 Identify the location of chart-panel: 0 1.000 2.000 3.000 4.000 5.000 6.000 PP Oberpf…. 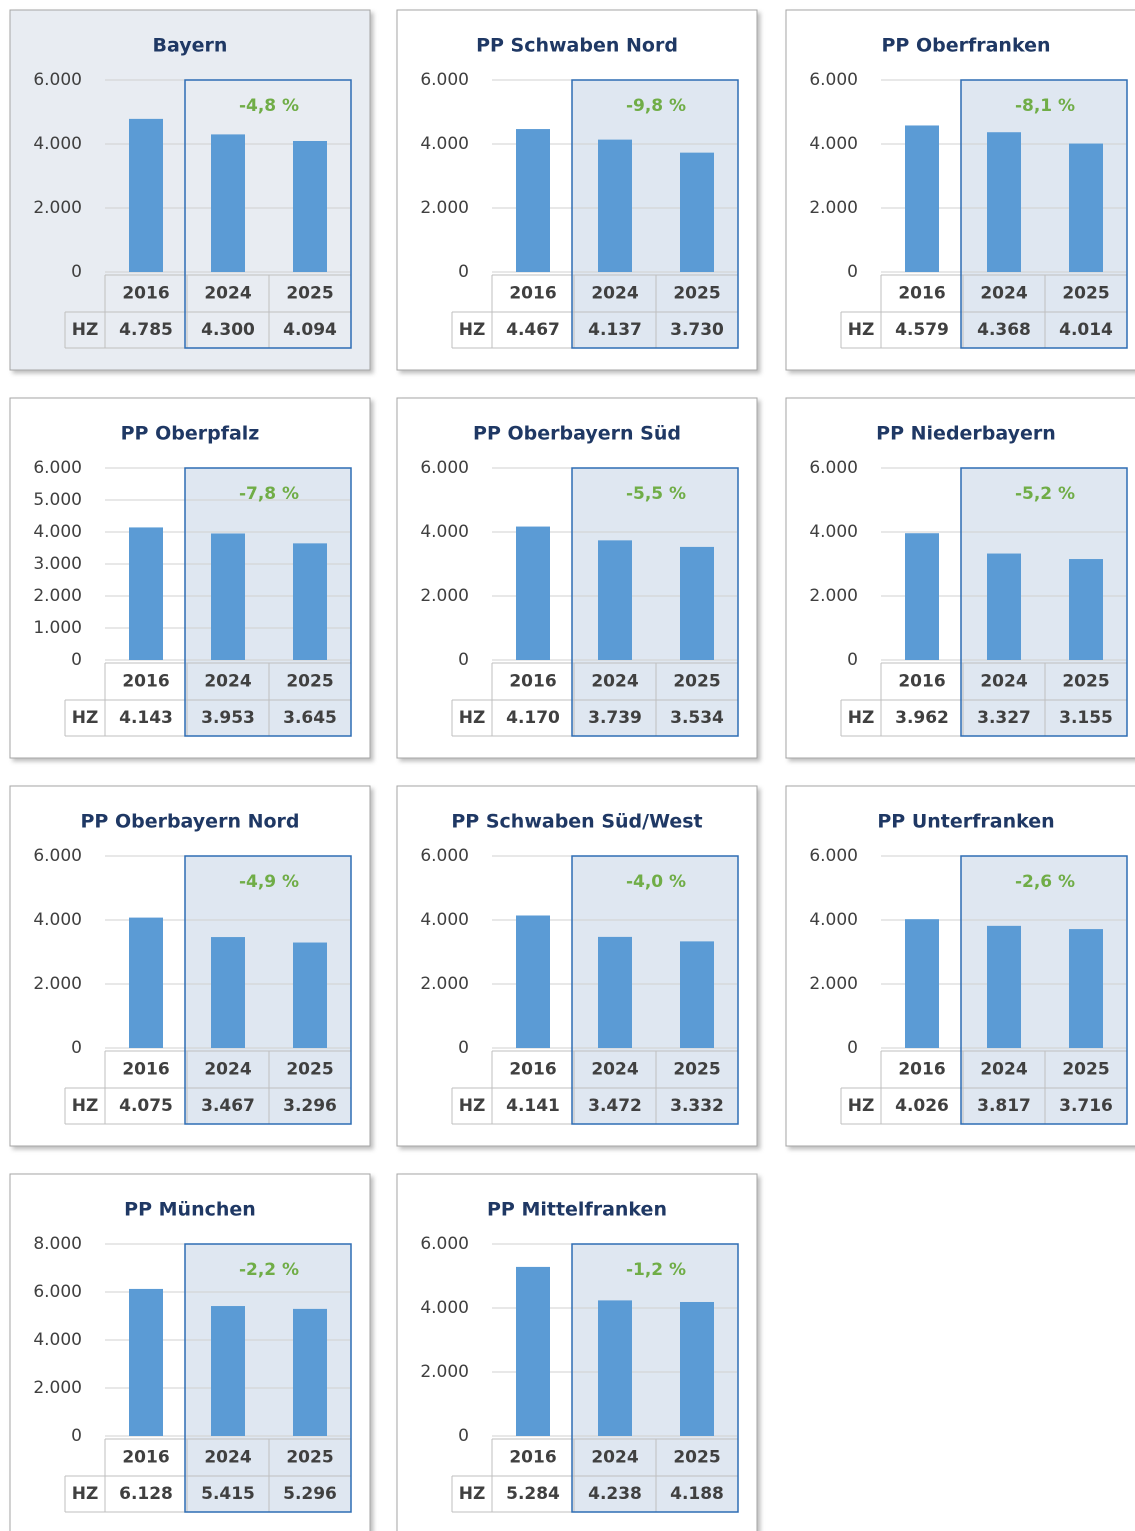
(190, 578).